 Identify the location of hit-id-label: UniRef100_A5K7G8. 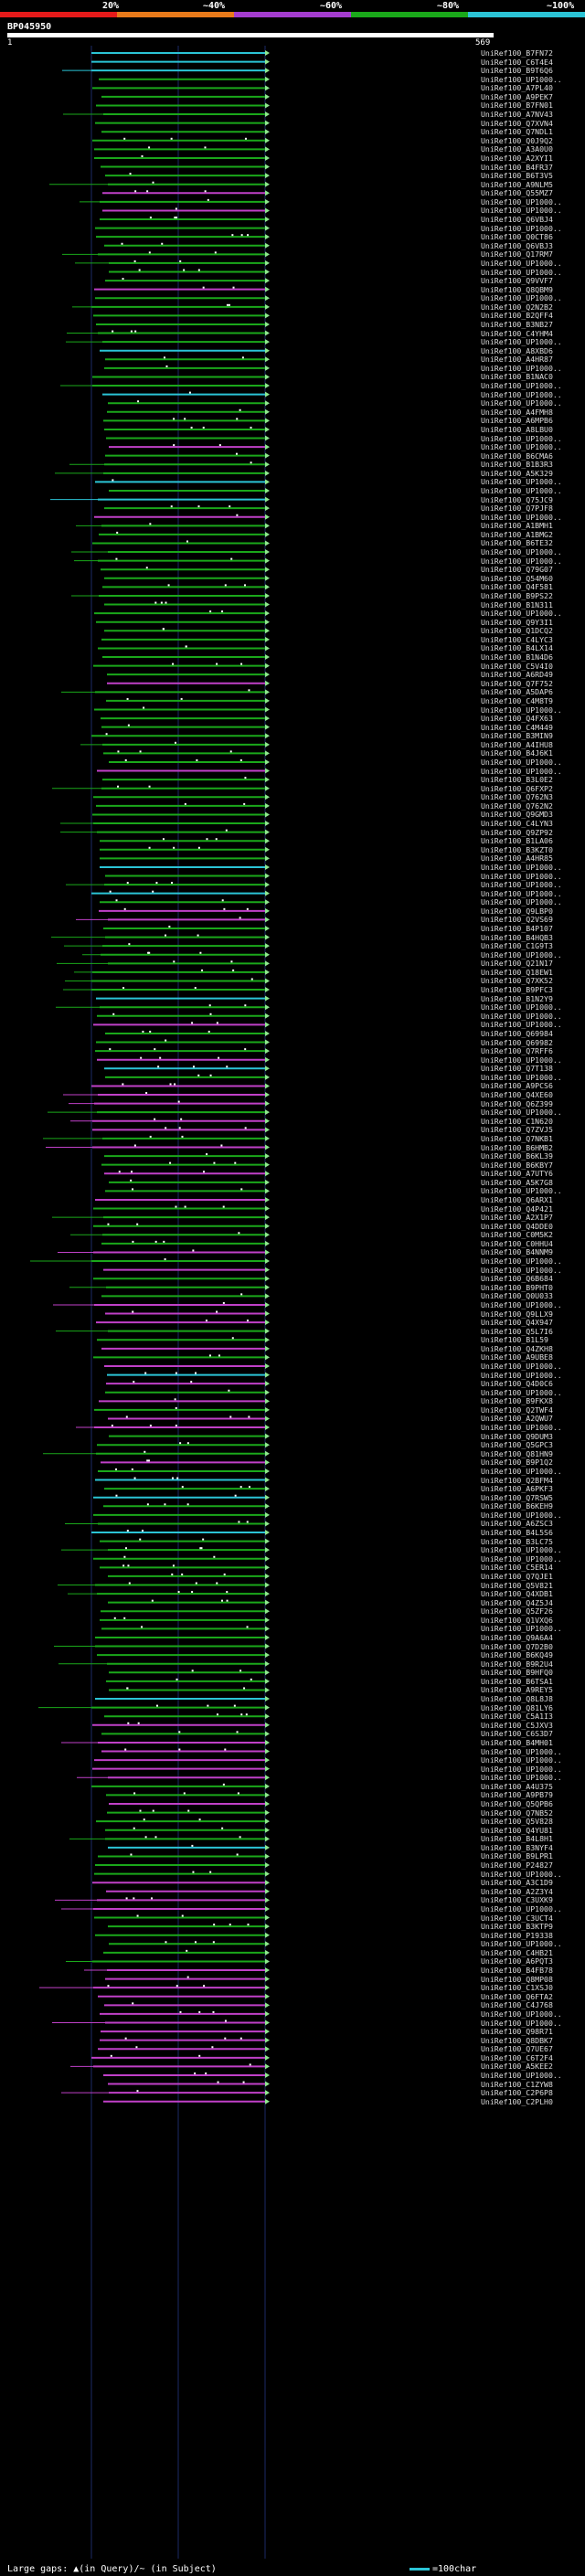
(517, 1182).